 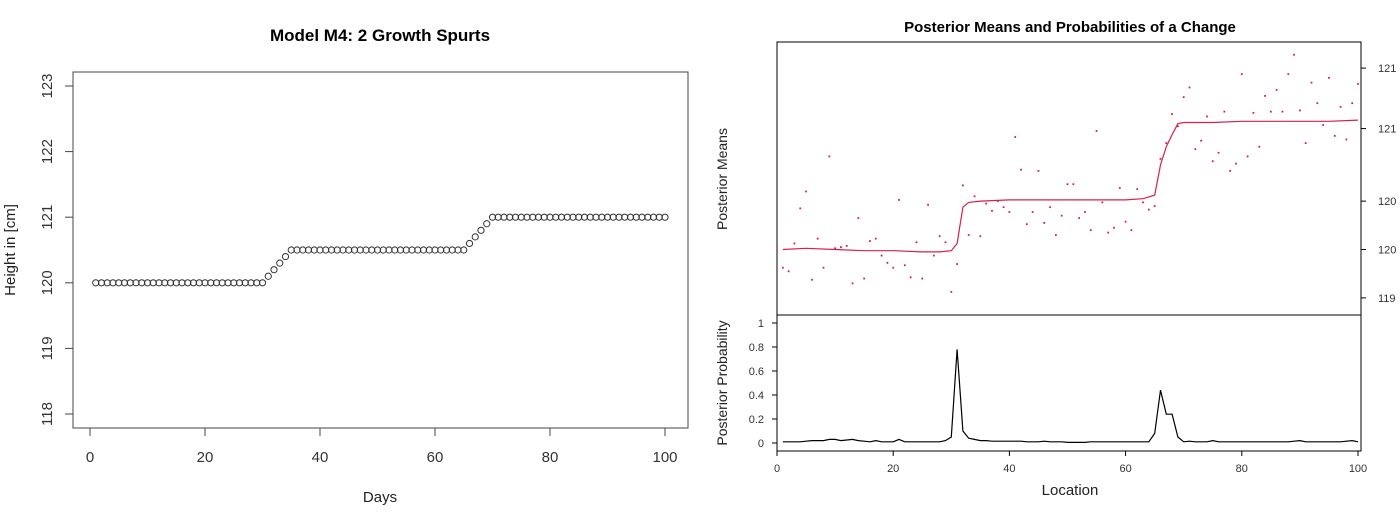 I want to click on probability-y-axis: 0 0.2 0.4 0.6 0.8 1, so click(x=763, y=384).